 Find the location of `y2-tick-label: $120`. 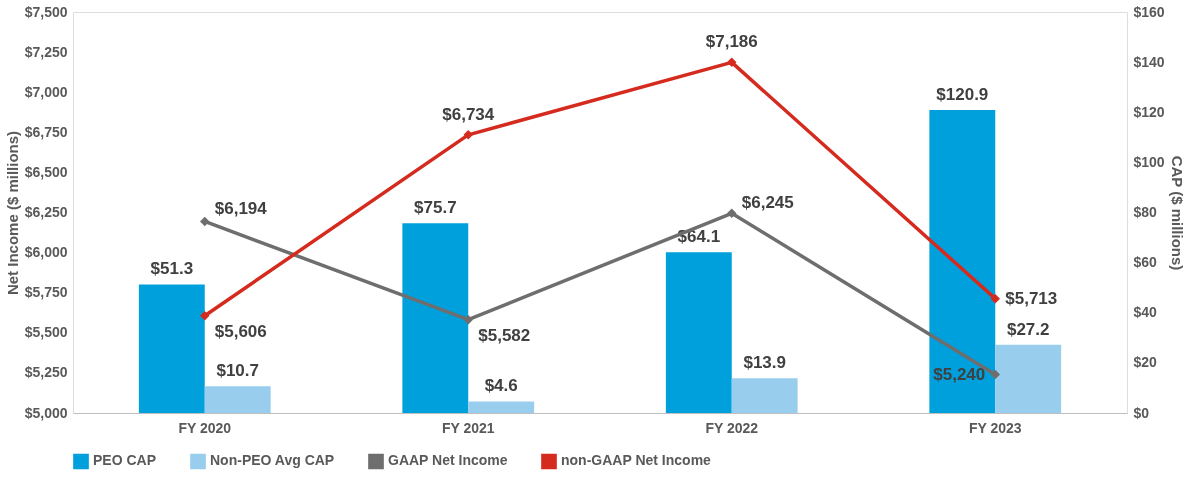

y2-tick-label: $120 is located at coordinates (1149, 111).